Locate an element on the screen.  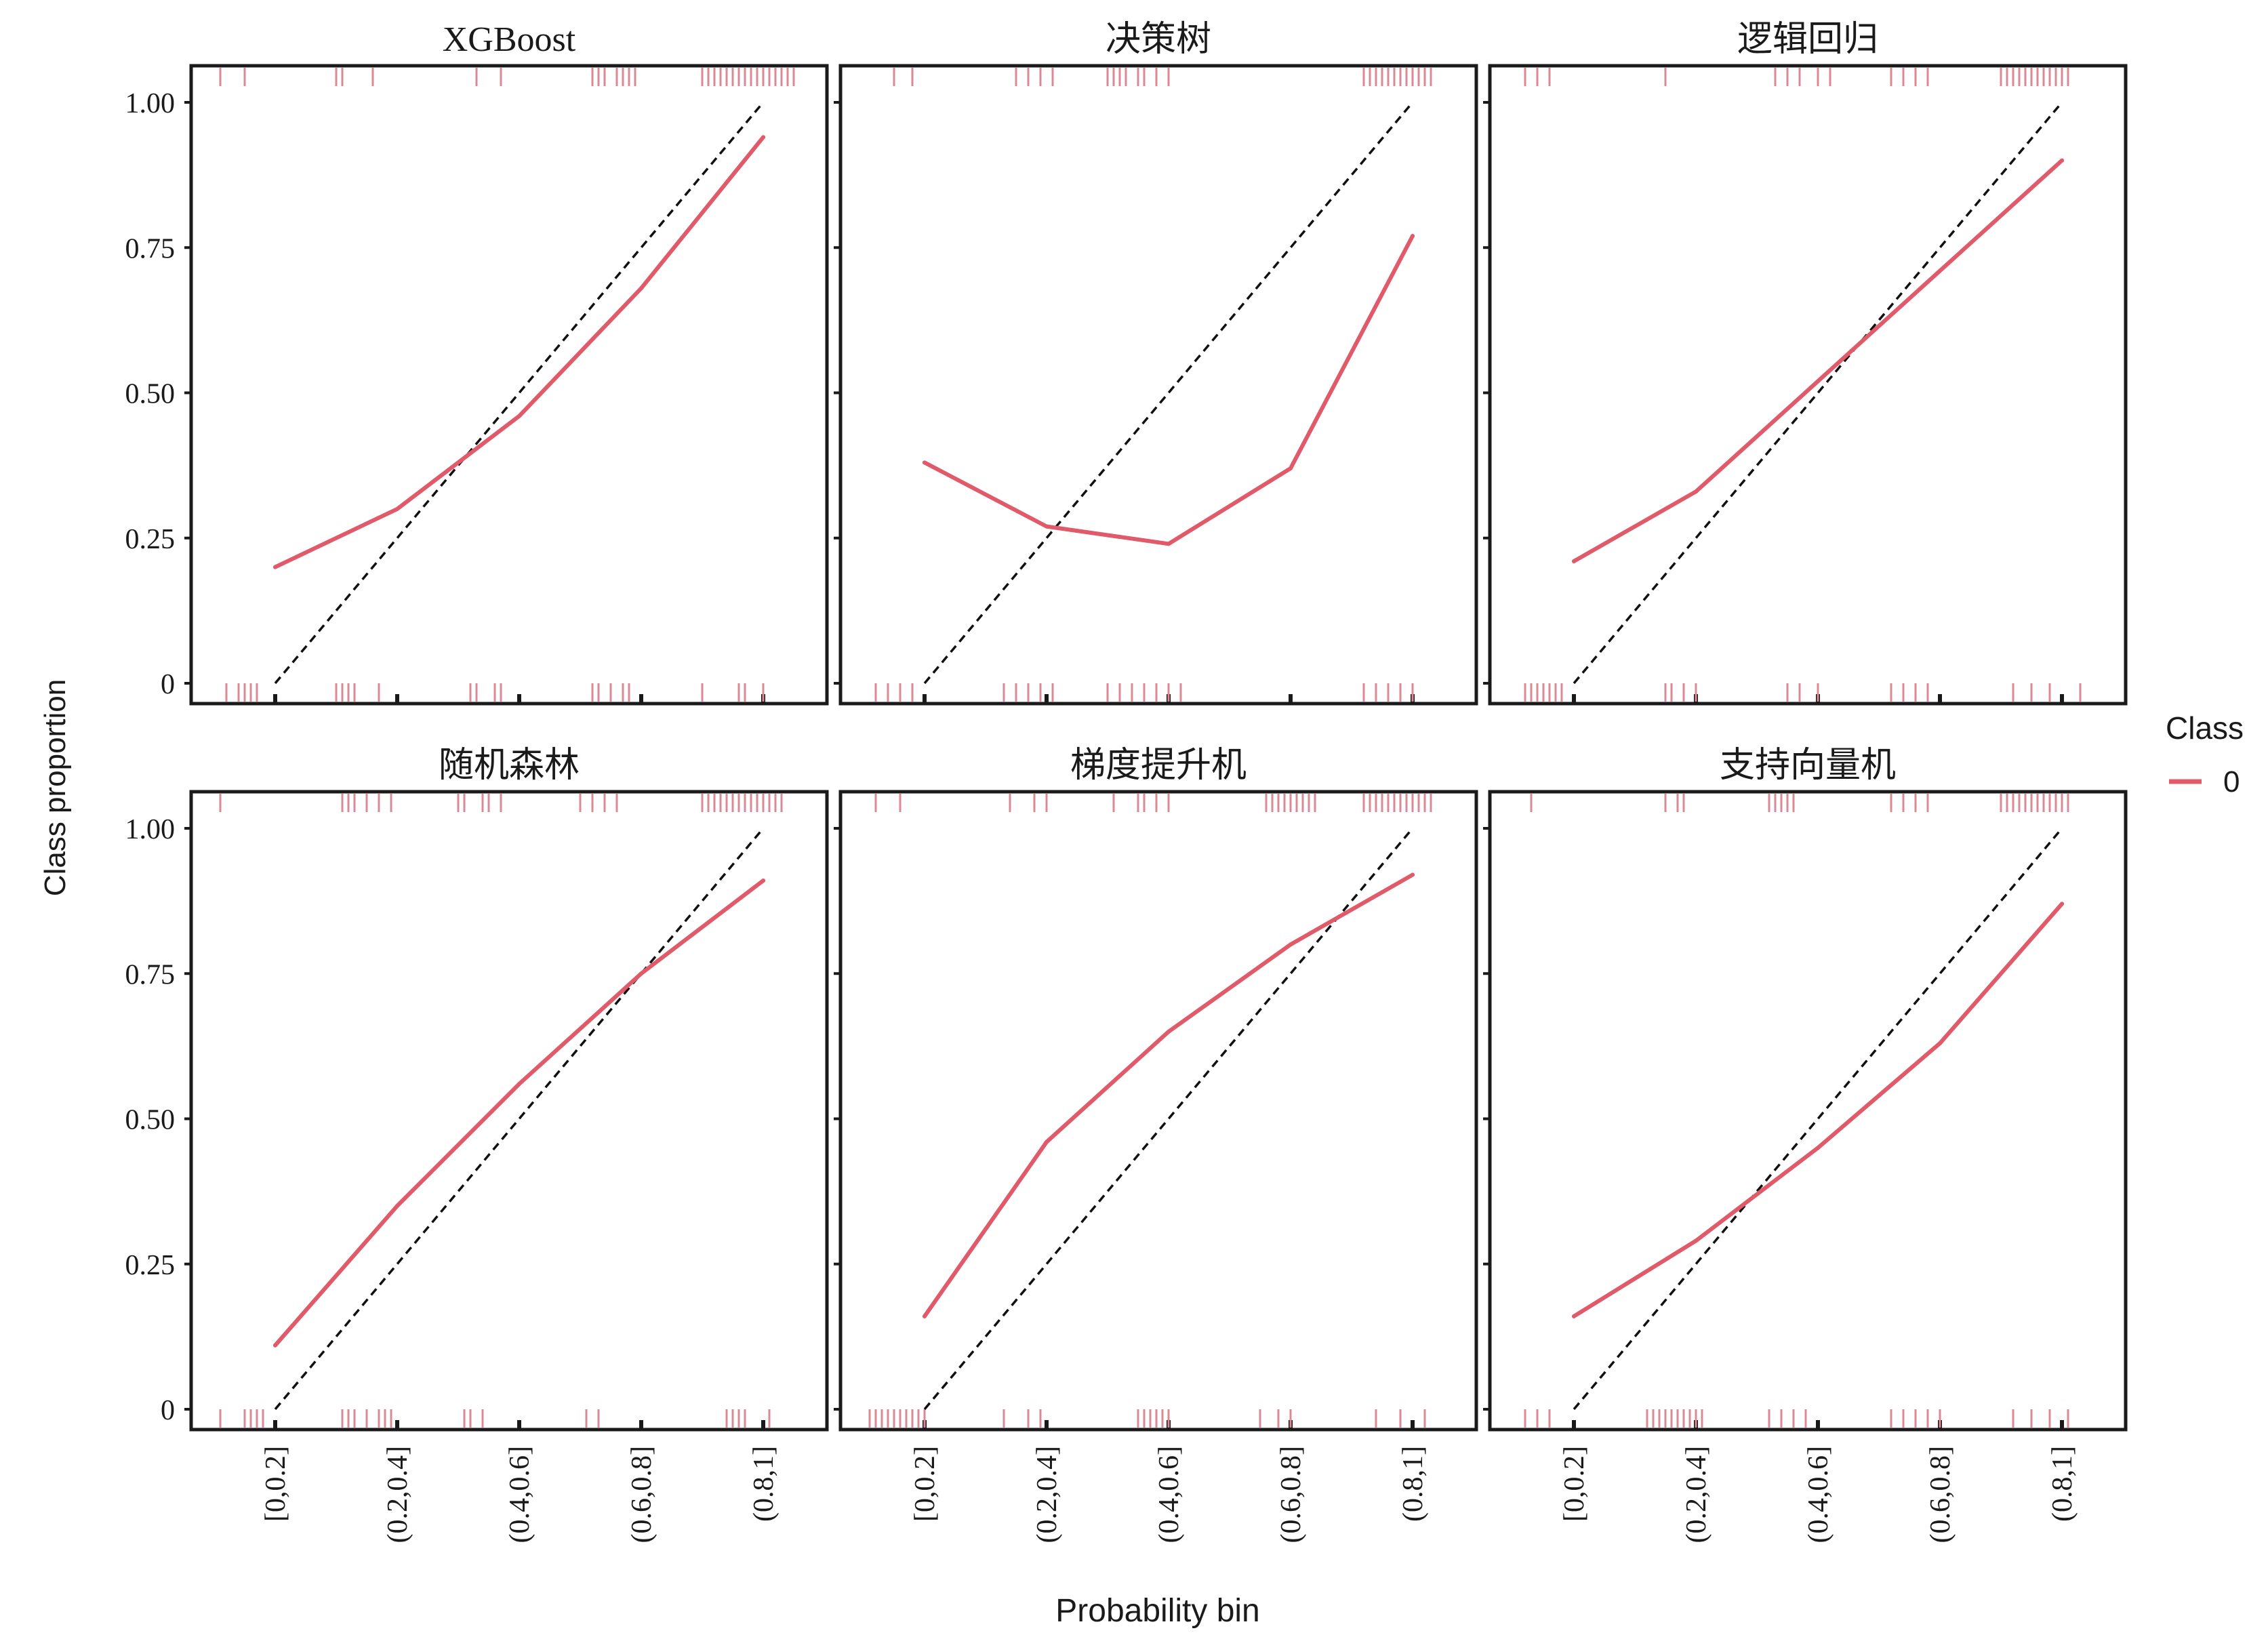
panel-title: 逻辑回归 is located at coordinates (1807, 39).